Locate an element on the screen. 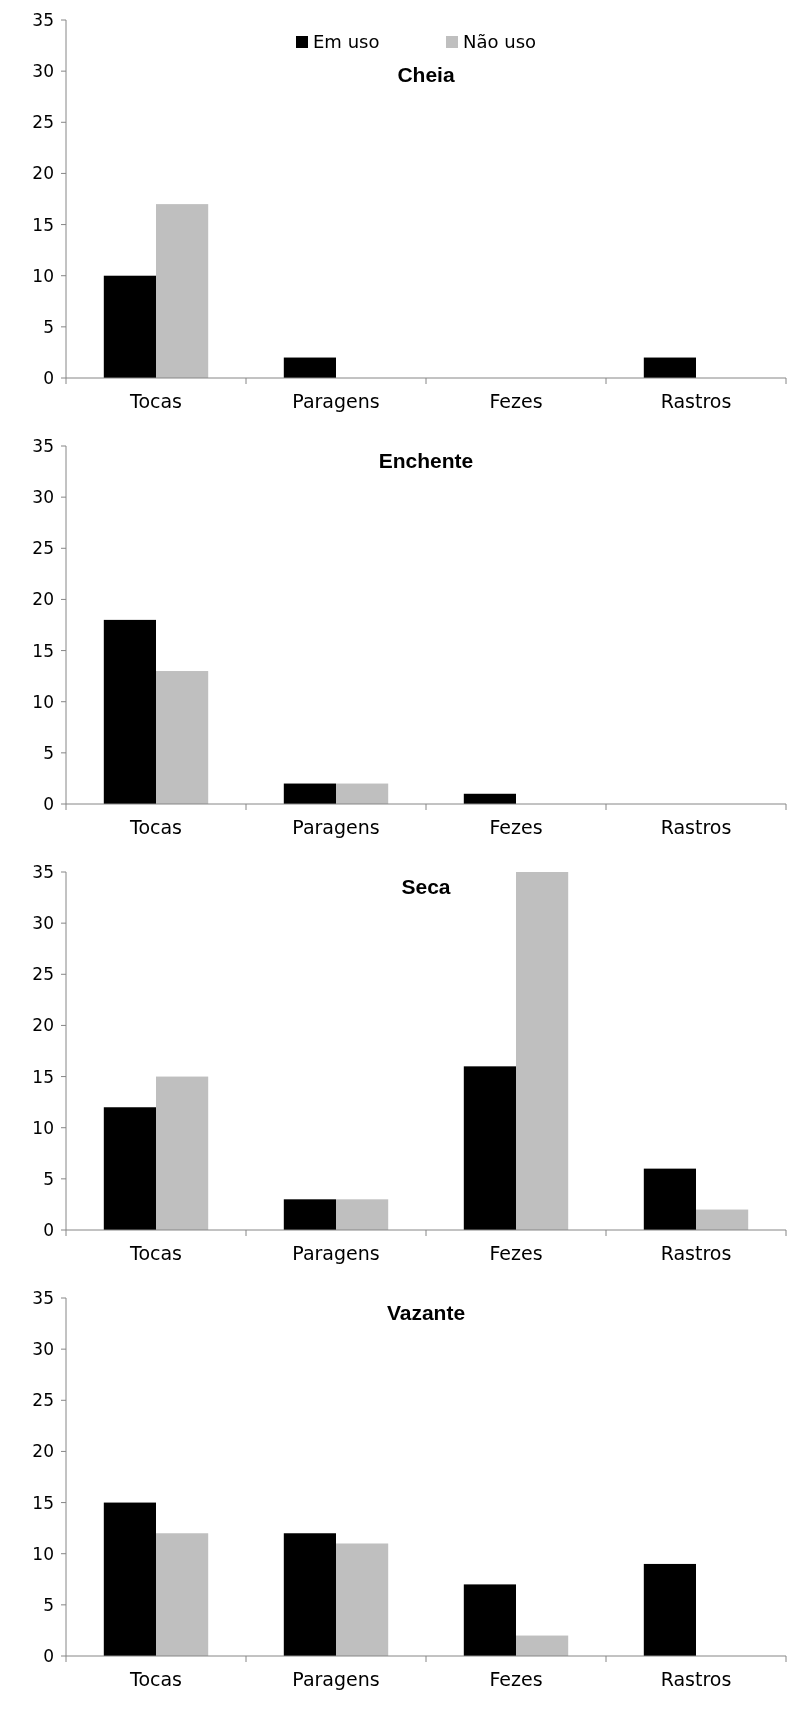 The image size is (802, 1721). chart-title: Vazante is located at coordinates (426, 1312).